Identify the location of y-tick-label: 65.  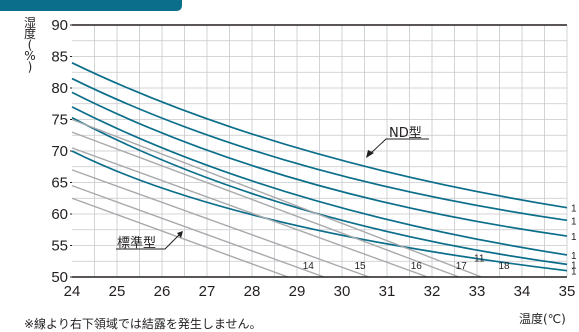
(59, 183).